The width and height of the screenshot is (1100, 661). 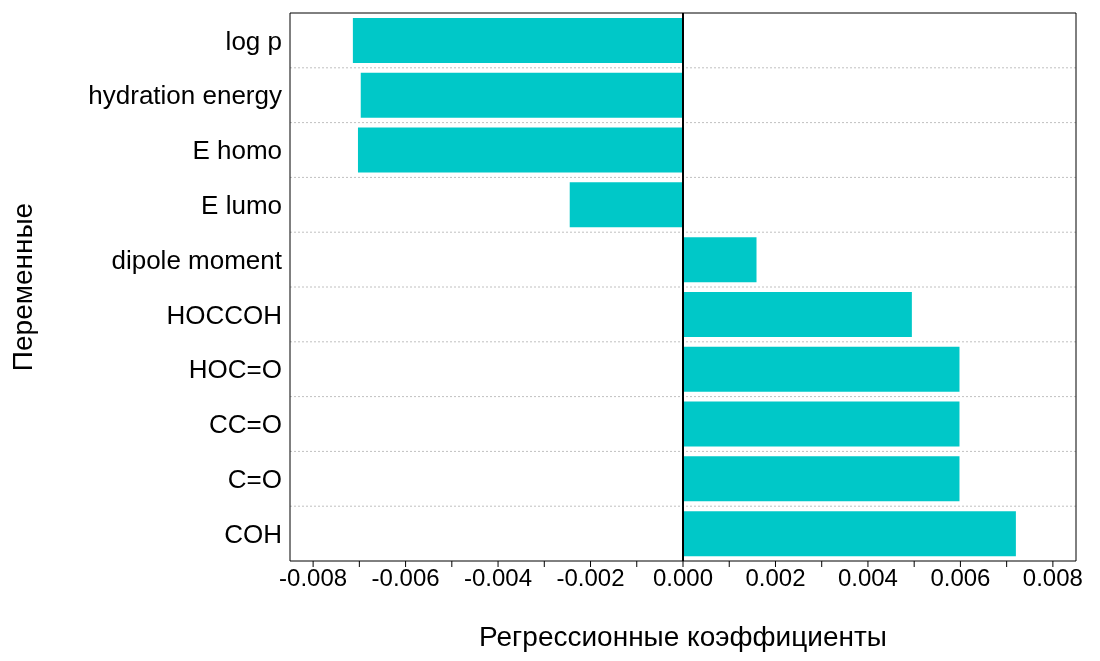 What do you see at coordinates (683, 636) in the screenshot?
I see `x-axis-title: Регрессионные коэффициенты` at bounding box center [683, 636].